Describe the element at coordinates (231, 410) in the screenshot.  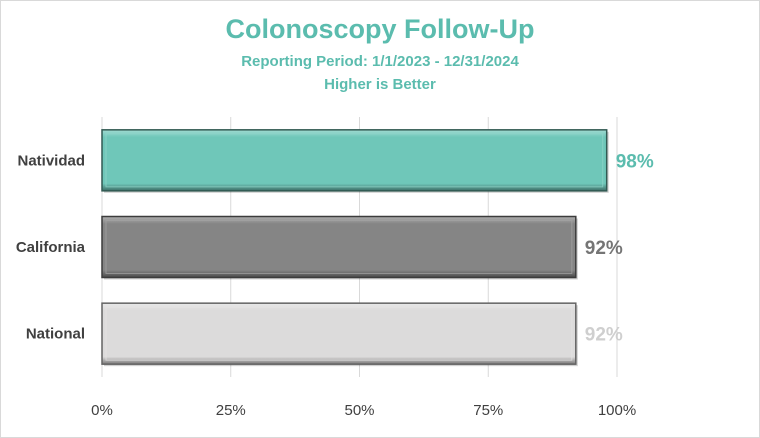
I see `x-tick-label: 25%` at that location.